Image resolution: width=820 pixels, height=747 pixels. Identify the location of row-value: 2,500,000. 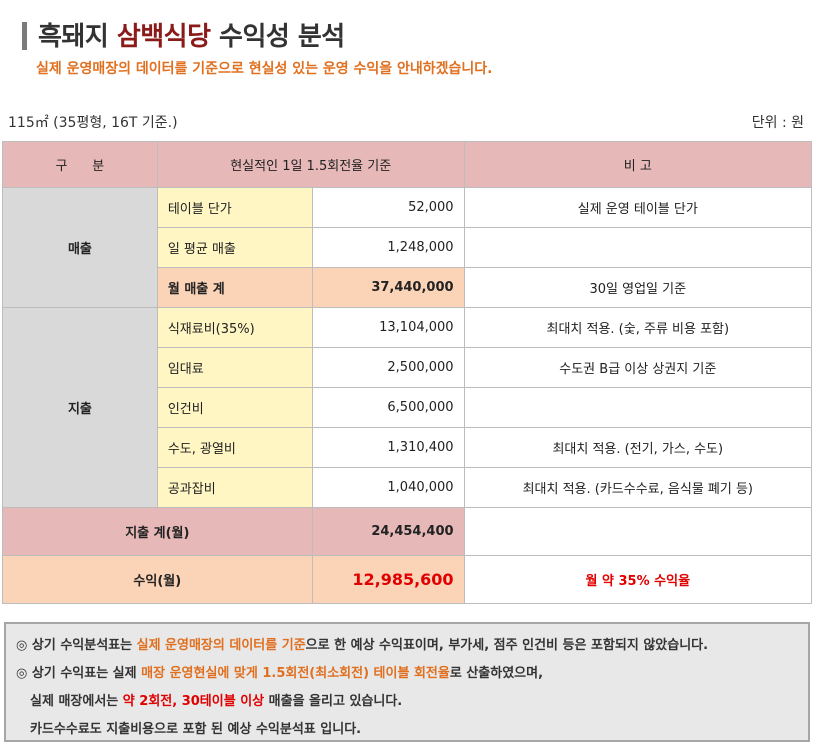
(388, 367).